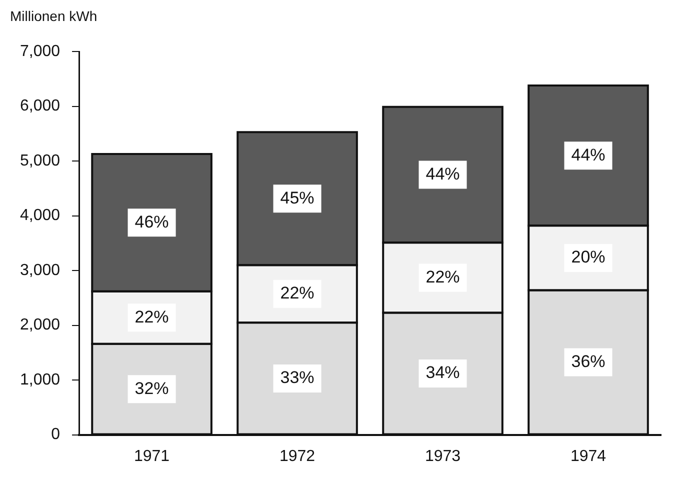  Describe the element at coordinates (442, 456) in the screenshot. I see `x-tick-label: 1973` at that location.